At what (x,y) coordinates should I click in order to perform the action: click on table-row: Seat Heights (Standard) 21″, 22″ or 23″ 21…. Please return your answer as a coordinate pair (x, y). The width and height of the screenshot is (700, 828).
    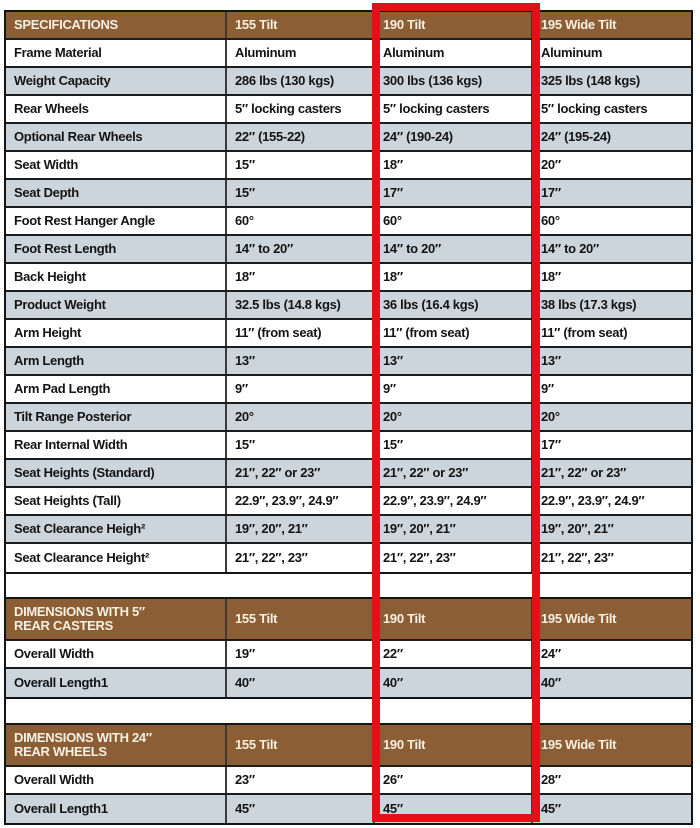
    Looking at the image, I should click on (348, 474).